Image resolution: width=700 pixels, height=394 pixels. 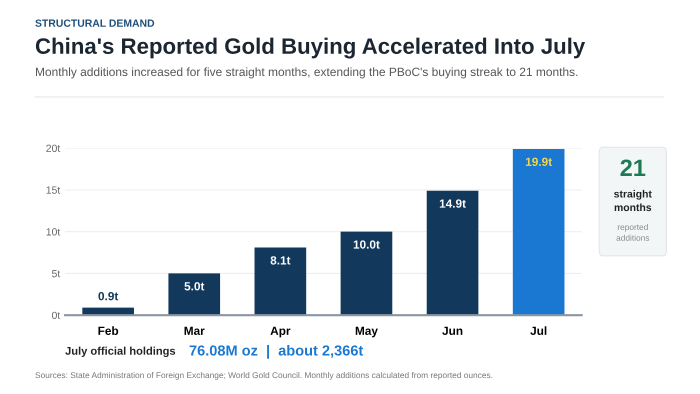 I want to click on data-label: 8.1t, so click(x=280, y=260).